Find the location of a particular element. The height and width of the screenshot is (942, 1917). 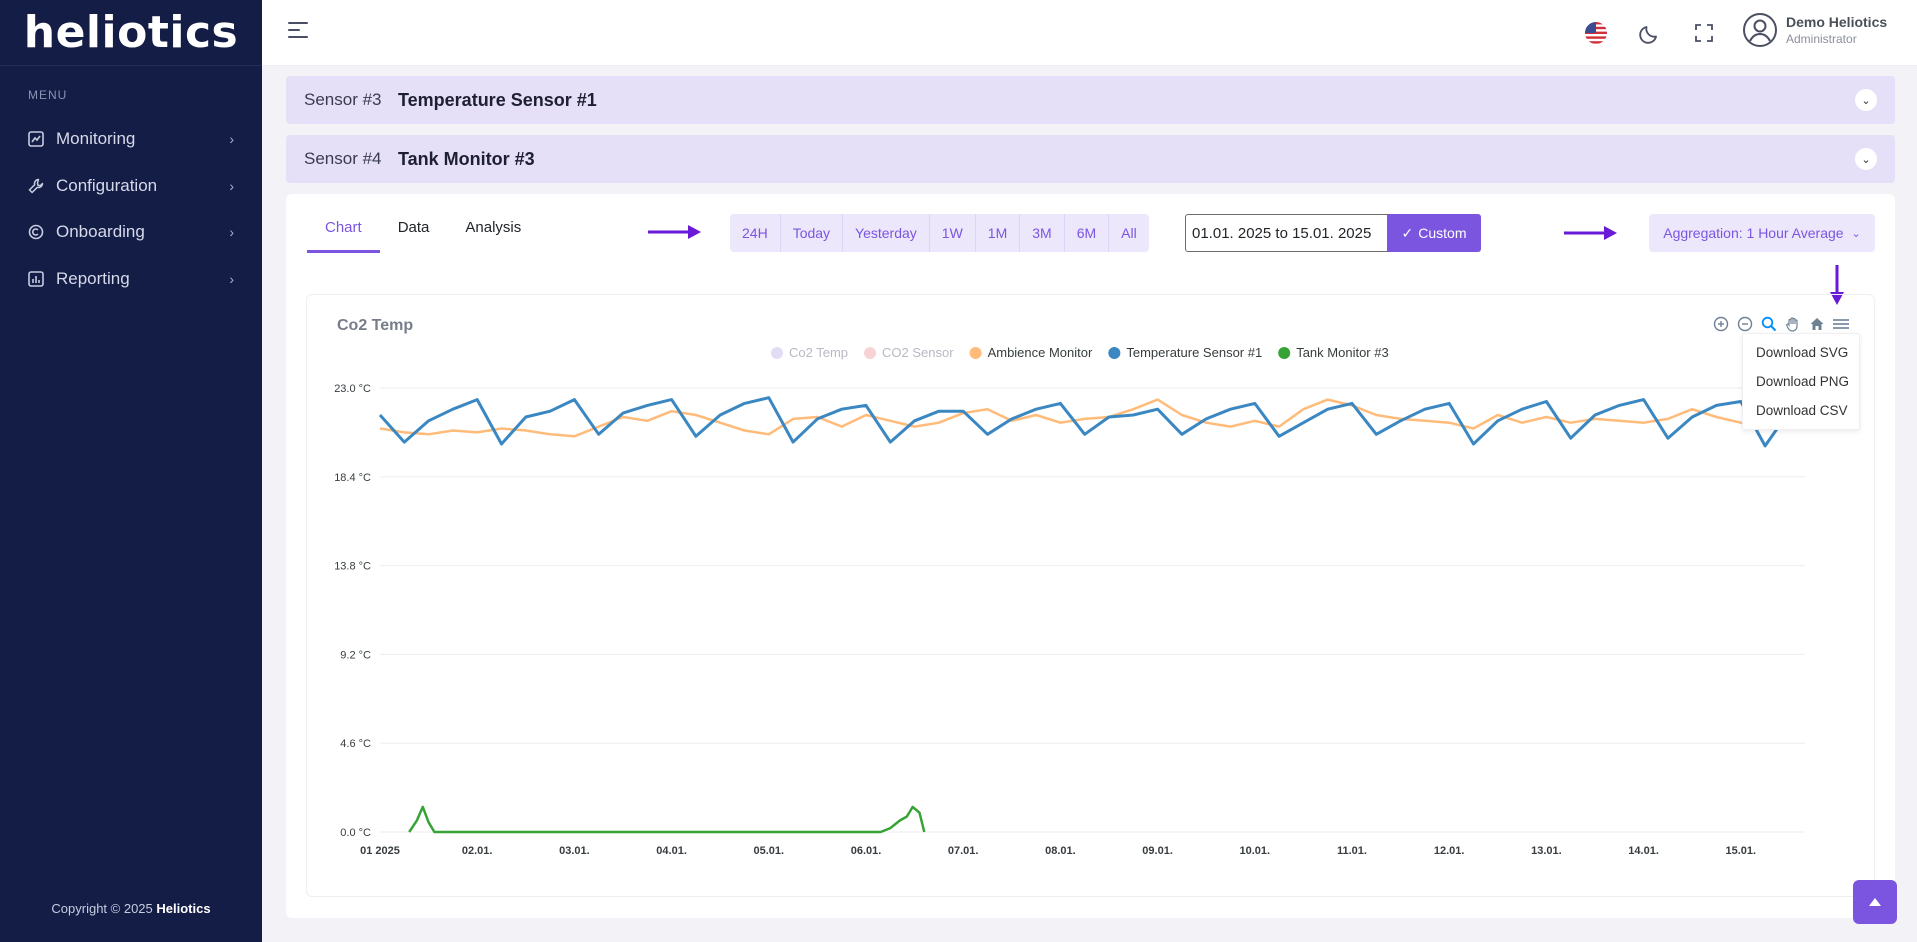

range-3m: 3M is located at coordinates (1042, 233).